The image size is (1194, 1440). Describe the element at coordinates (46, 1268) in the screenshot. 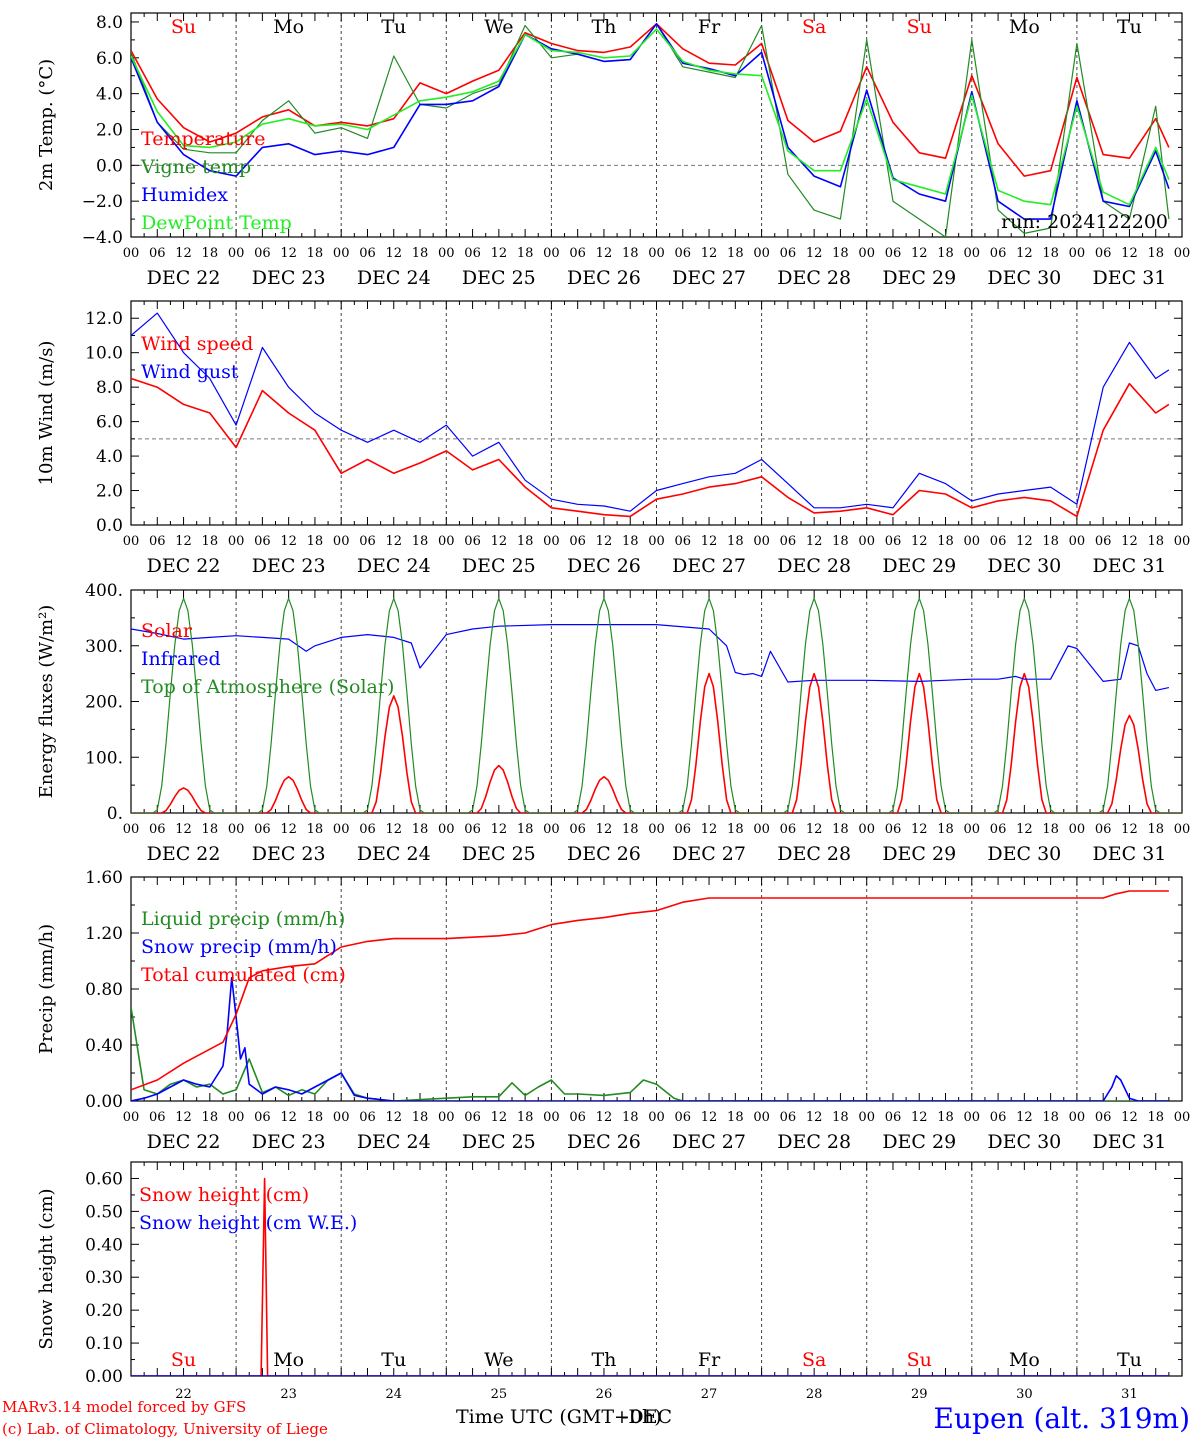

I see `y-axis-label: Snow height (cm)` at that location.